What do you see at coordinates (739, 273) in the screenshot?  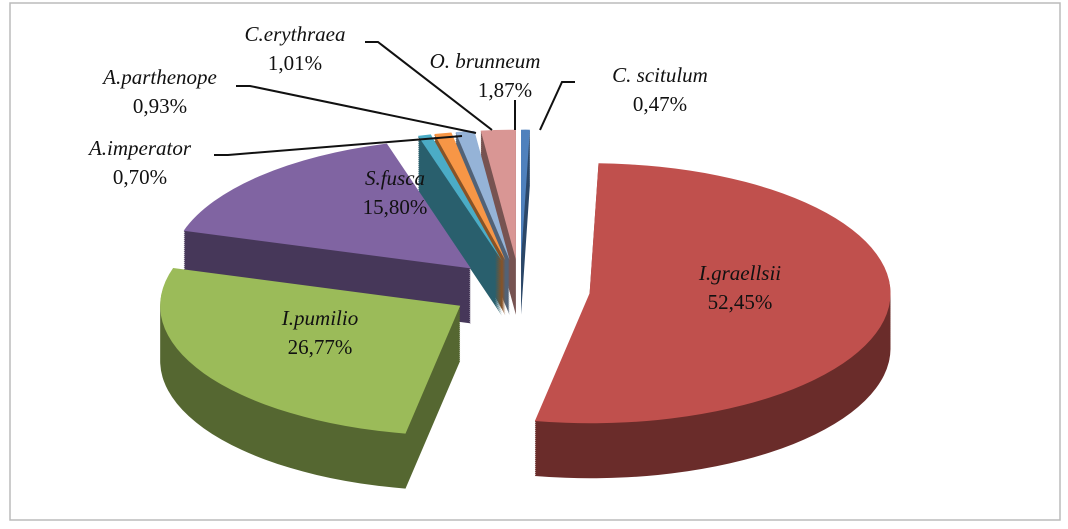 I see `slice-name: I.graellsii` at bounding box center [739, 273].